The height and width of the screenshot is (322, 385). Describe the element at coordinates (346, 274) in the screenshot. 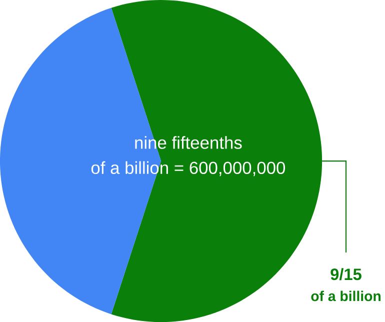

I see `slice-label: 9/15` at that location.